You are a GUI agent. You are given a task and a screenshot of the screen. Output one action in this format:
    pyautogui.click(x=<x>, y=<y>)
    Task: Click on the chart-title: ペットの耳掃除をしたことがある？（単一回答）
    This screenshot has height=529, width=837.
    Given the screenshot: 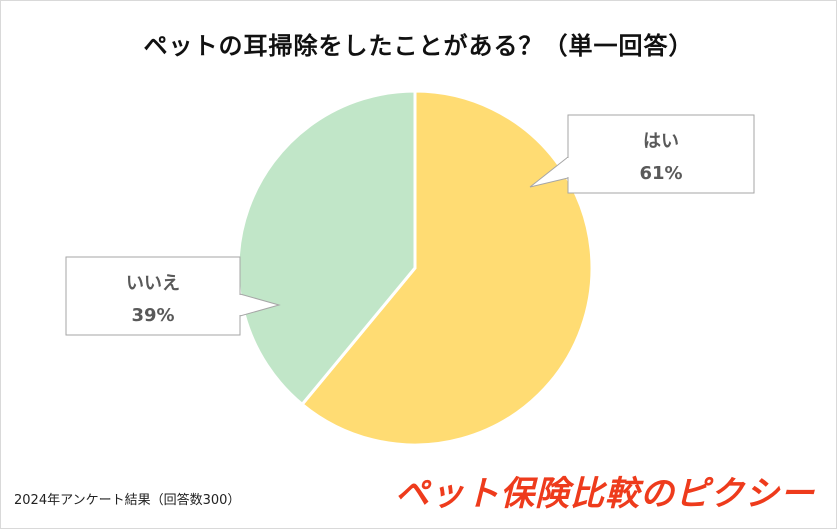 What is the action you would take?
    pyautogui.click(x=418, y=46)
    